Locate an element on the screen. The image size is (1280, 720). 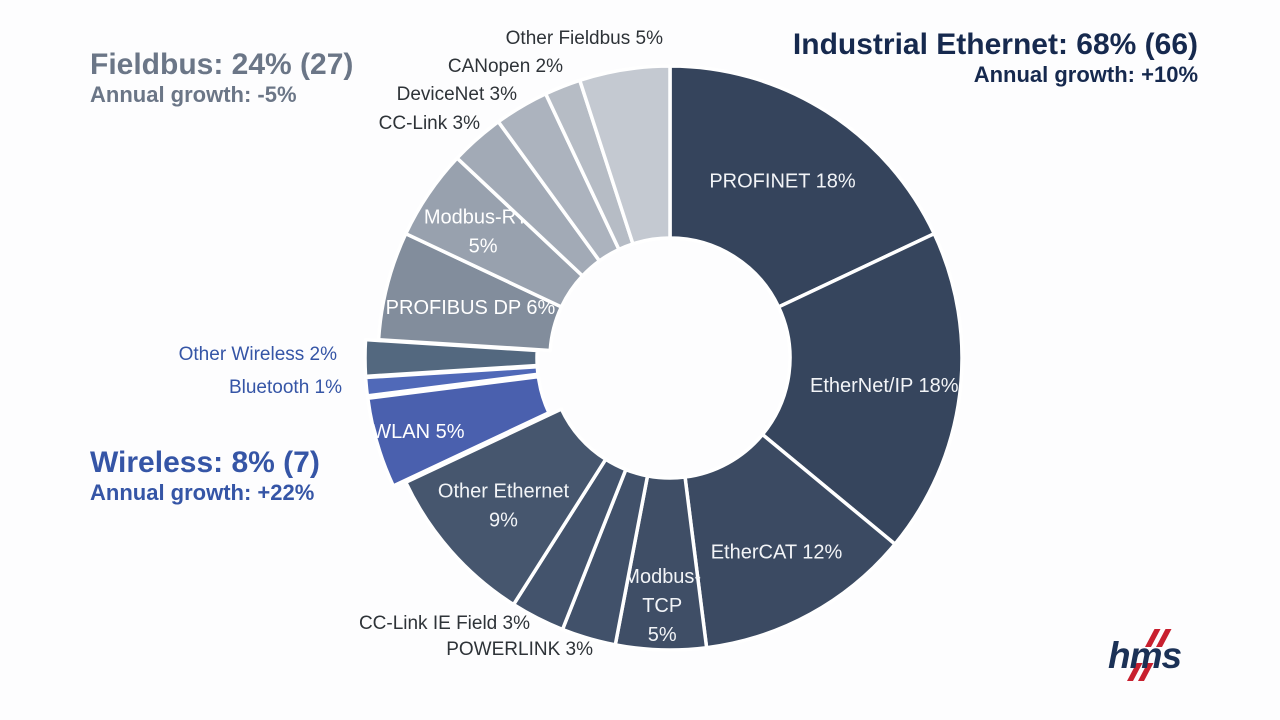
slice-ethercat is located at coordinates (790, 541).